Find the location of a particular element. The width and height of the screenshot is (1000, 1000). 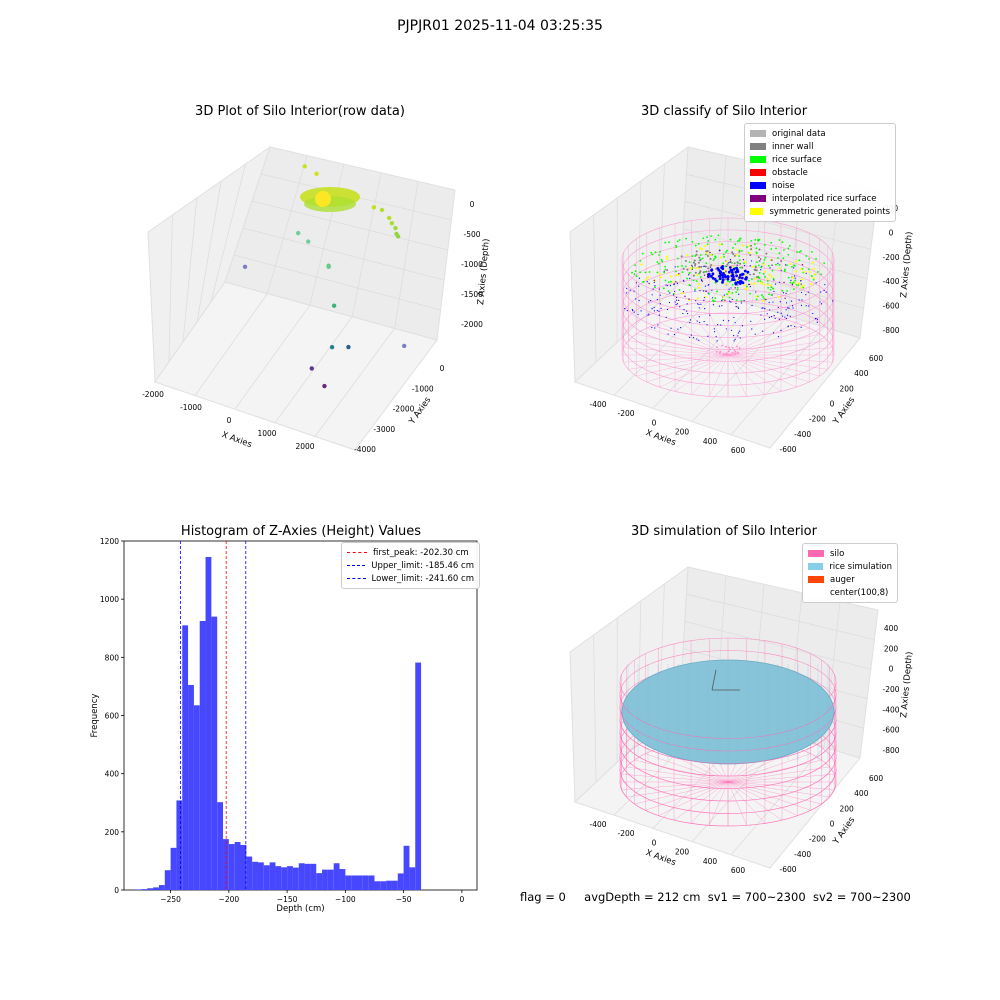

p4-z-tick: -800 is located at coordinates (890, 750).